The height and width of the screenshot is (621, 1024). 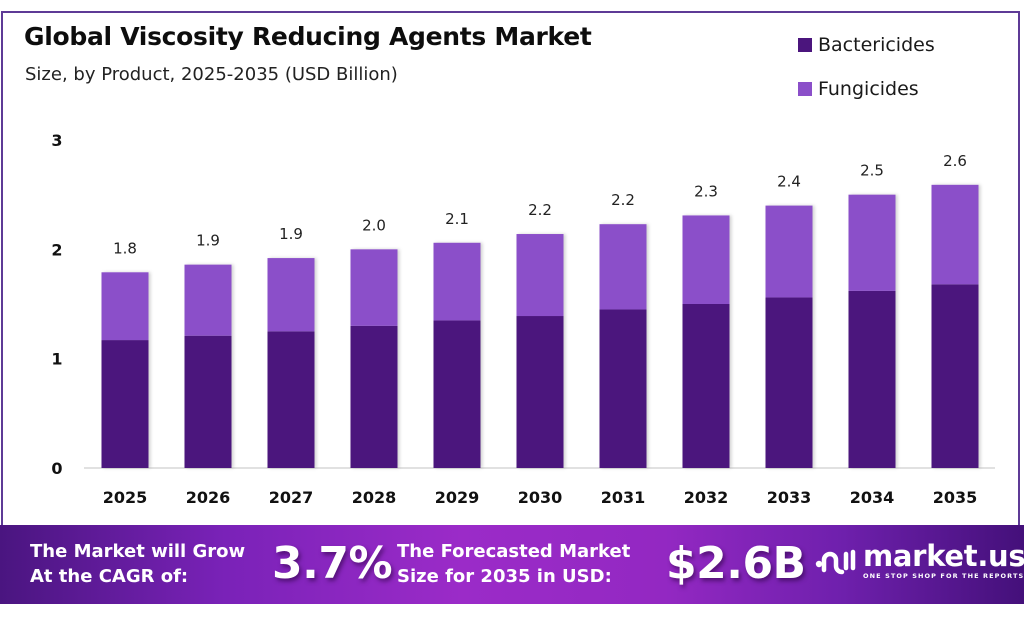 I want to click on bar-stack-2029, so click(x=457, y=355).